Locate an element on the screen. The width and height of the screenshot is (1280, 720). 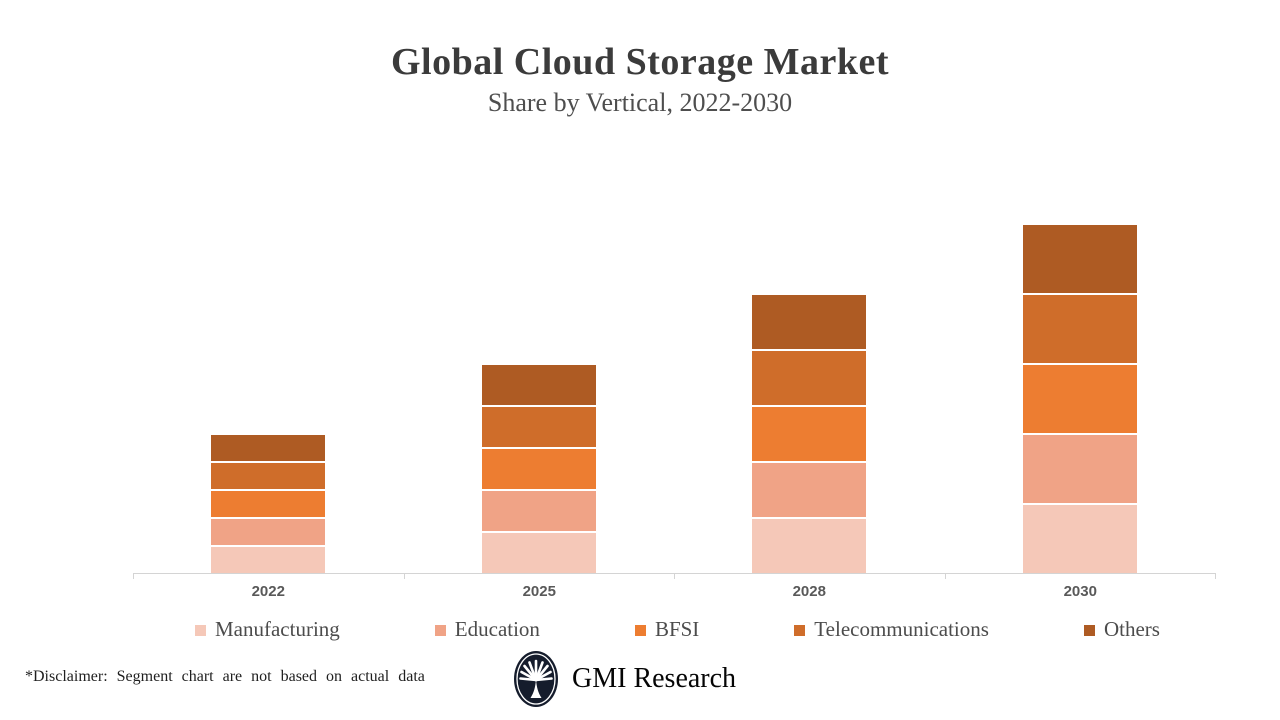
segment-2030-education is located at coordinates (1080, 468).